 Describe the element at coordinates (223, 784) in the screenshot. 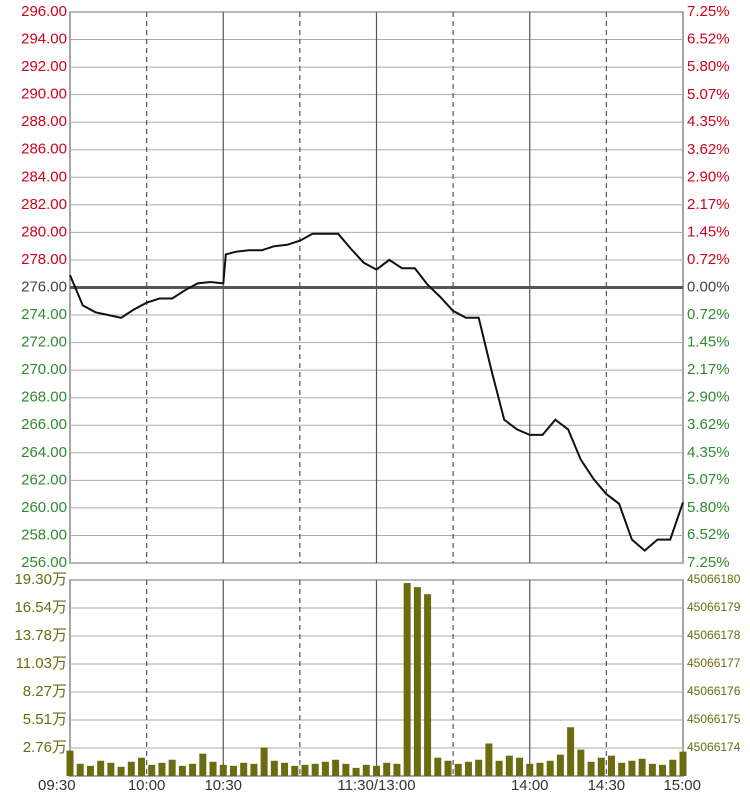

I see `x-tick-label: 10:30` at that location.